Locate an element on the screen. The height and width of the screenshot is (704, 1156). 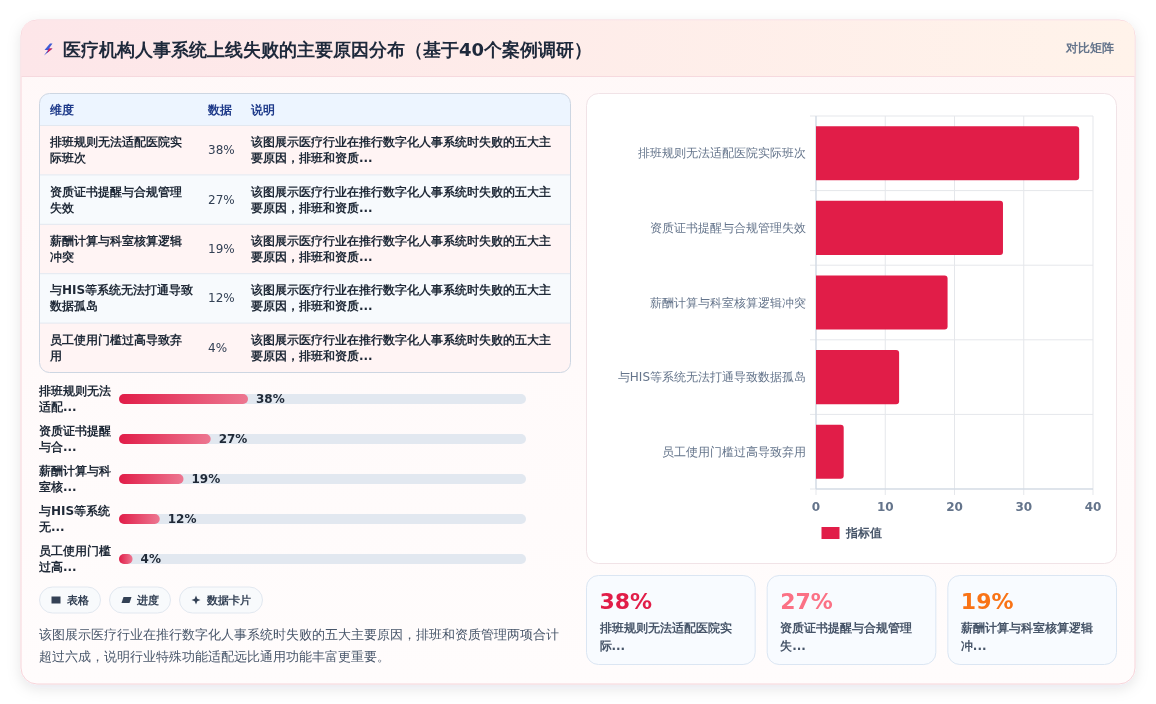
data-label: 12% is located at coordinates (182, 519).